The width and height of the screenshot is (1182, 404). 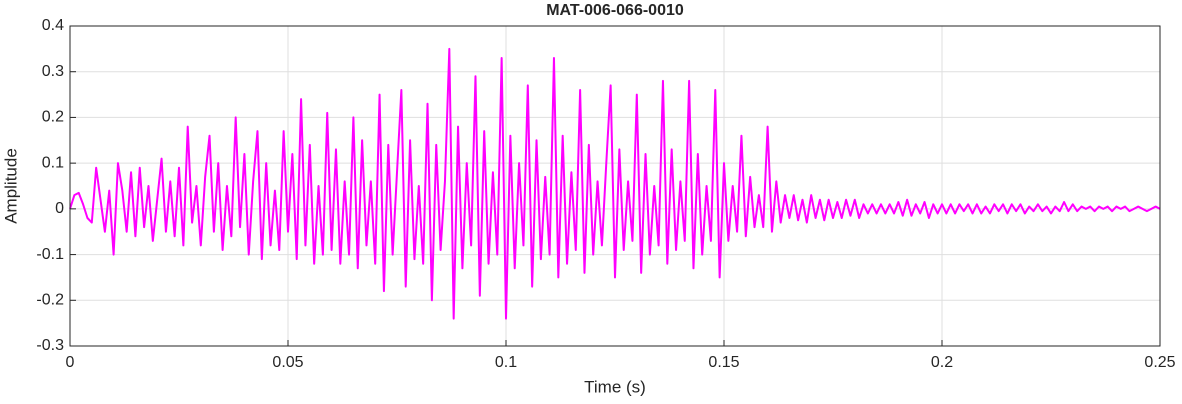 What do you see at coordinates (506, 362) in the screenshot?
I see `x-tick-label: 0.1` at bounding box center [506, 362].